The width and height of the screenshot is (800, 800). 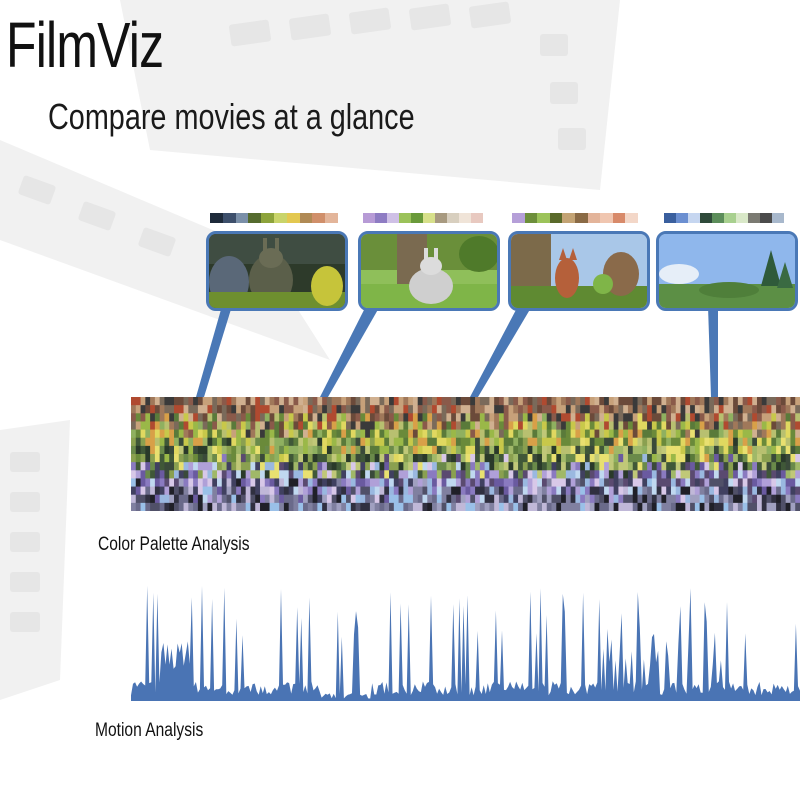 What do you see at coordinates (670, 218) in the screenshot?
I see `palette-swatch` at bounding box center [670, 218].